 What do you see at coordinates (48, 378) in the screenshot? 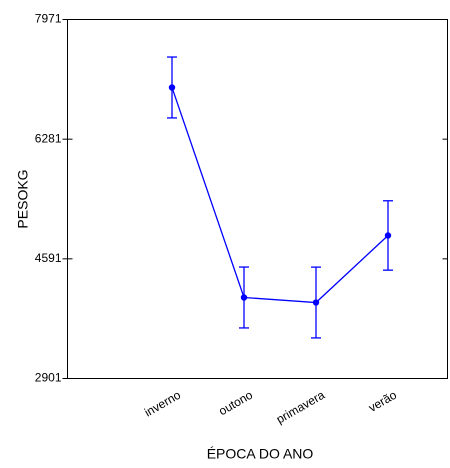
I see `y-tick-label: 2901` at bounding box center [48, 378].